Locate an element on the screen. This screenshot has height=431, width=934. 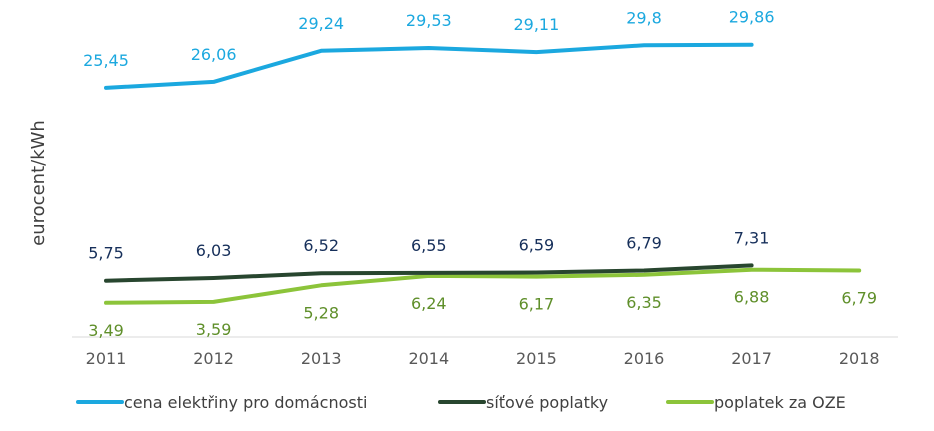
data-label: 6,88 is located at coordinates (752, 297).